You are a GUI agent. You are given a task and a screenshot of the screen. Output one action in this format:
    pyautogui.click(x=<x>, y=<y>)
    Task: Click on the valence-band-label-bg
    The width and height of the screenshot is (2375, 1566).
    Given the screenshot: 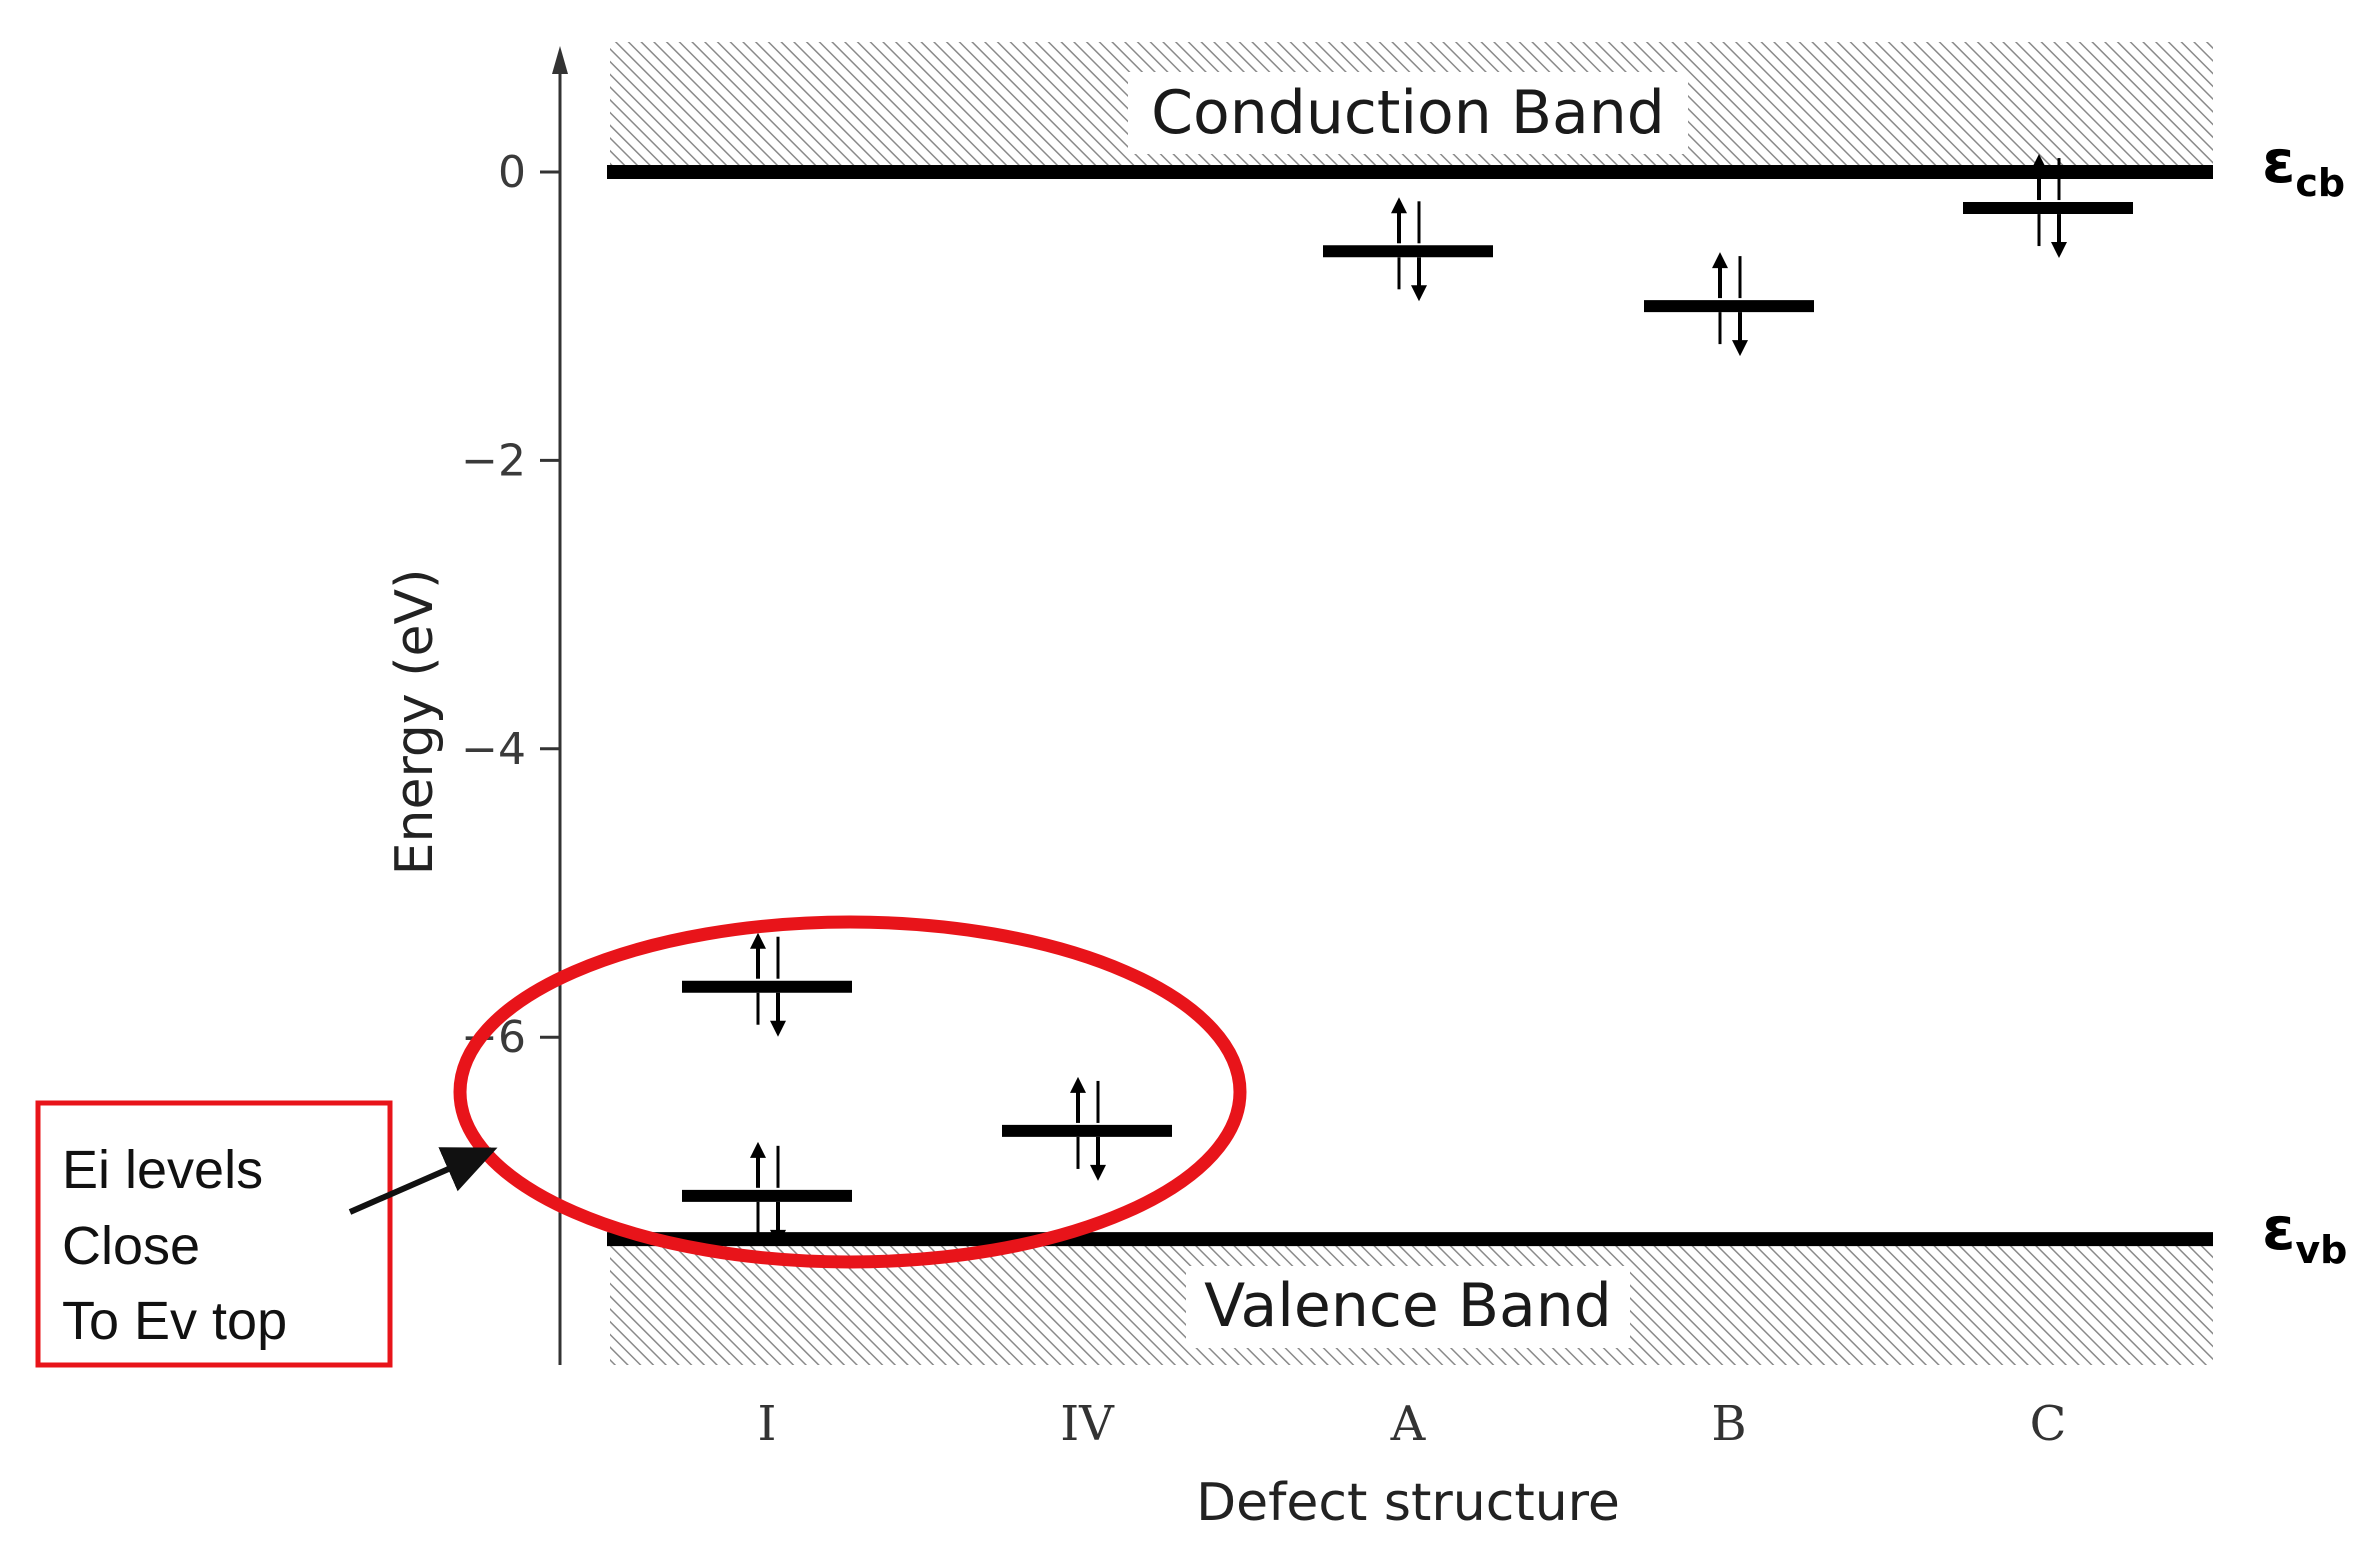 What is the action you would take?
    pyautogui.click(x=1408, y=1307)
    